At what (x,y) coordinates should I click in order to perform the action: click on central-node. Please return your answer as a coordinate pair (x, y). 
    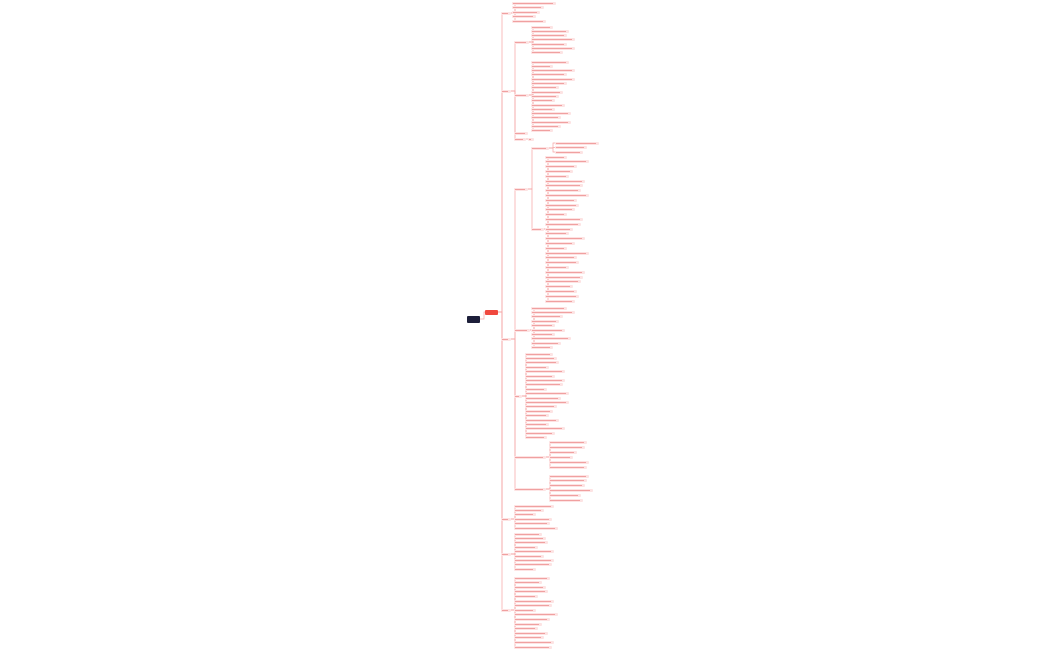
    Looking at the image, I should click on (491, 312).